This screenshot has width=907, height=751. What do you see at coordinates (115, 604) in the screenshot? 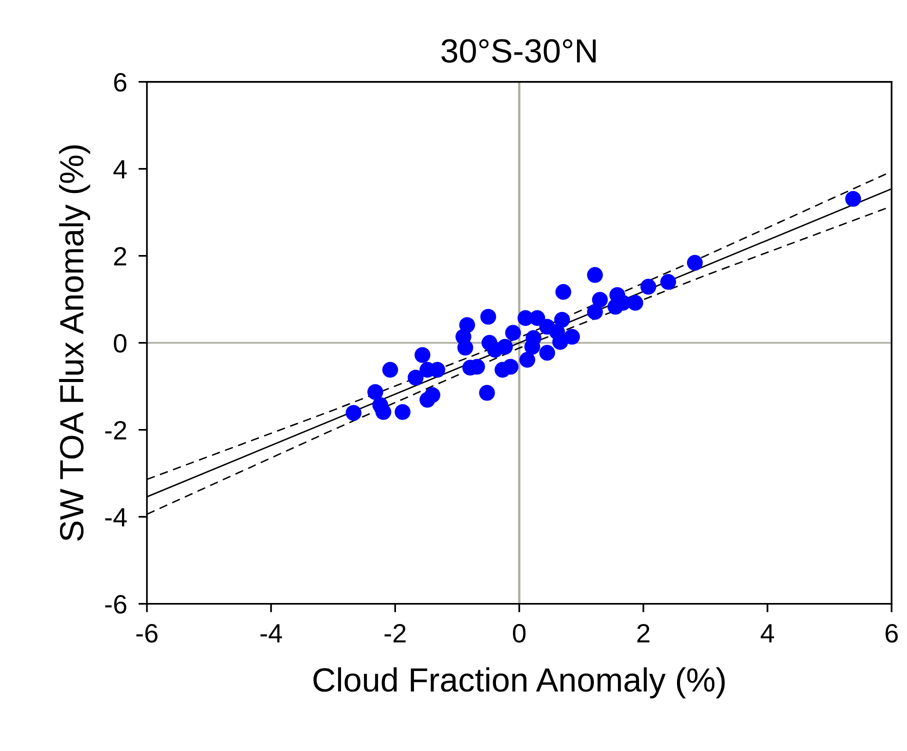
I see `y-tick-label: -6` at bounding box center [115, 604].